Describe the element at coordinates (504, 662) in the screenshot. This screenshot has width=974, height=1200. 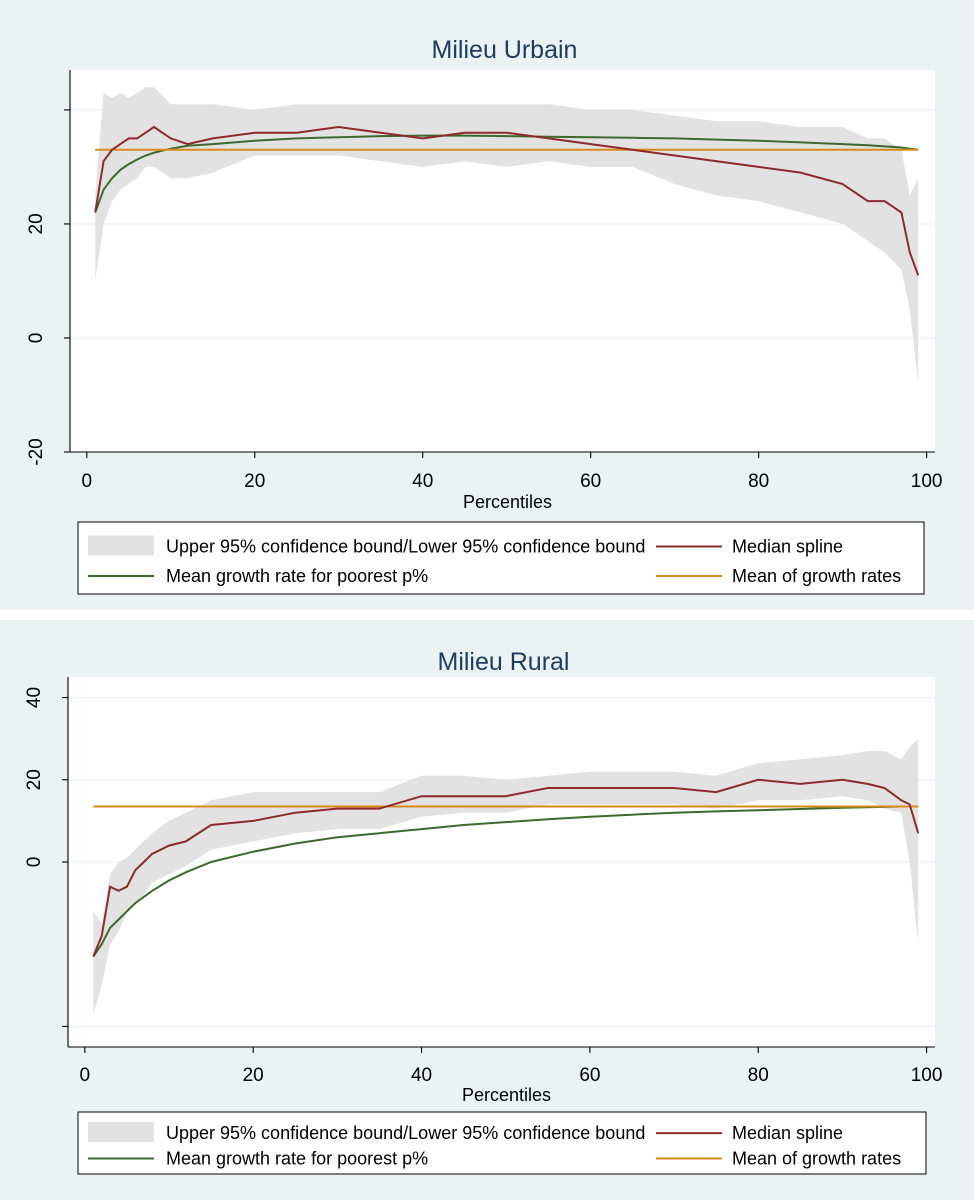
I see `chart-title: Milieu Rural` at that location.